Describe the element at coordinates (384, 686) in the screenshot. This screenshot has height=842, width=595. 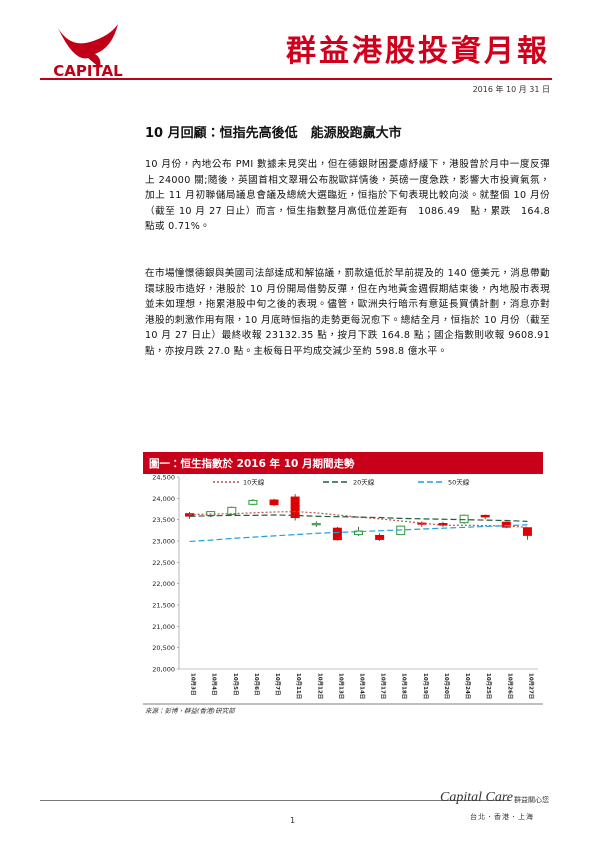
I see `x-tick-label: 10月17日` at that location.